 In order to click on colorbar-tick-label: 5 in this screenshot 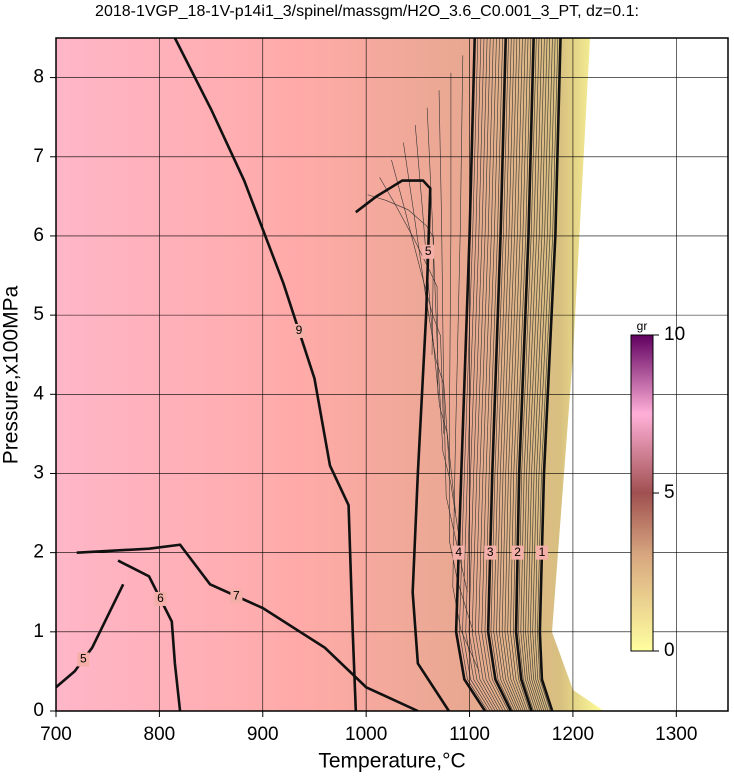, I will do `click(669, 492)`.